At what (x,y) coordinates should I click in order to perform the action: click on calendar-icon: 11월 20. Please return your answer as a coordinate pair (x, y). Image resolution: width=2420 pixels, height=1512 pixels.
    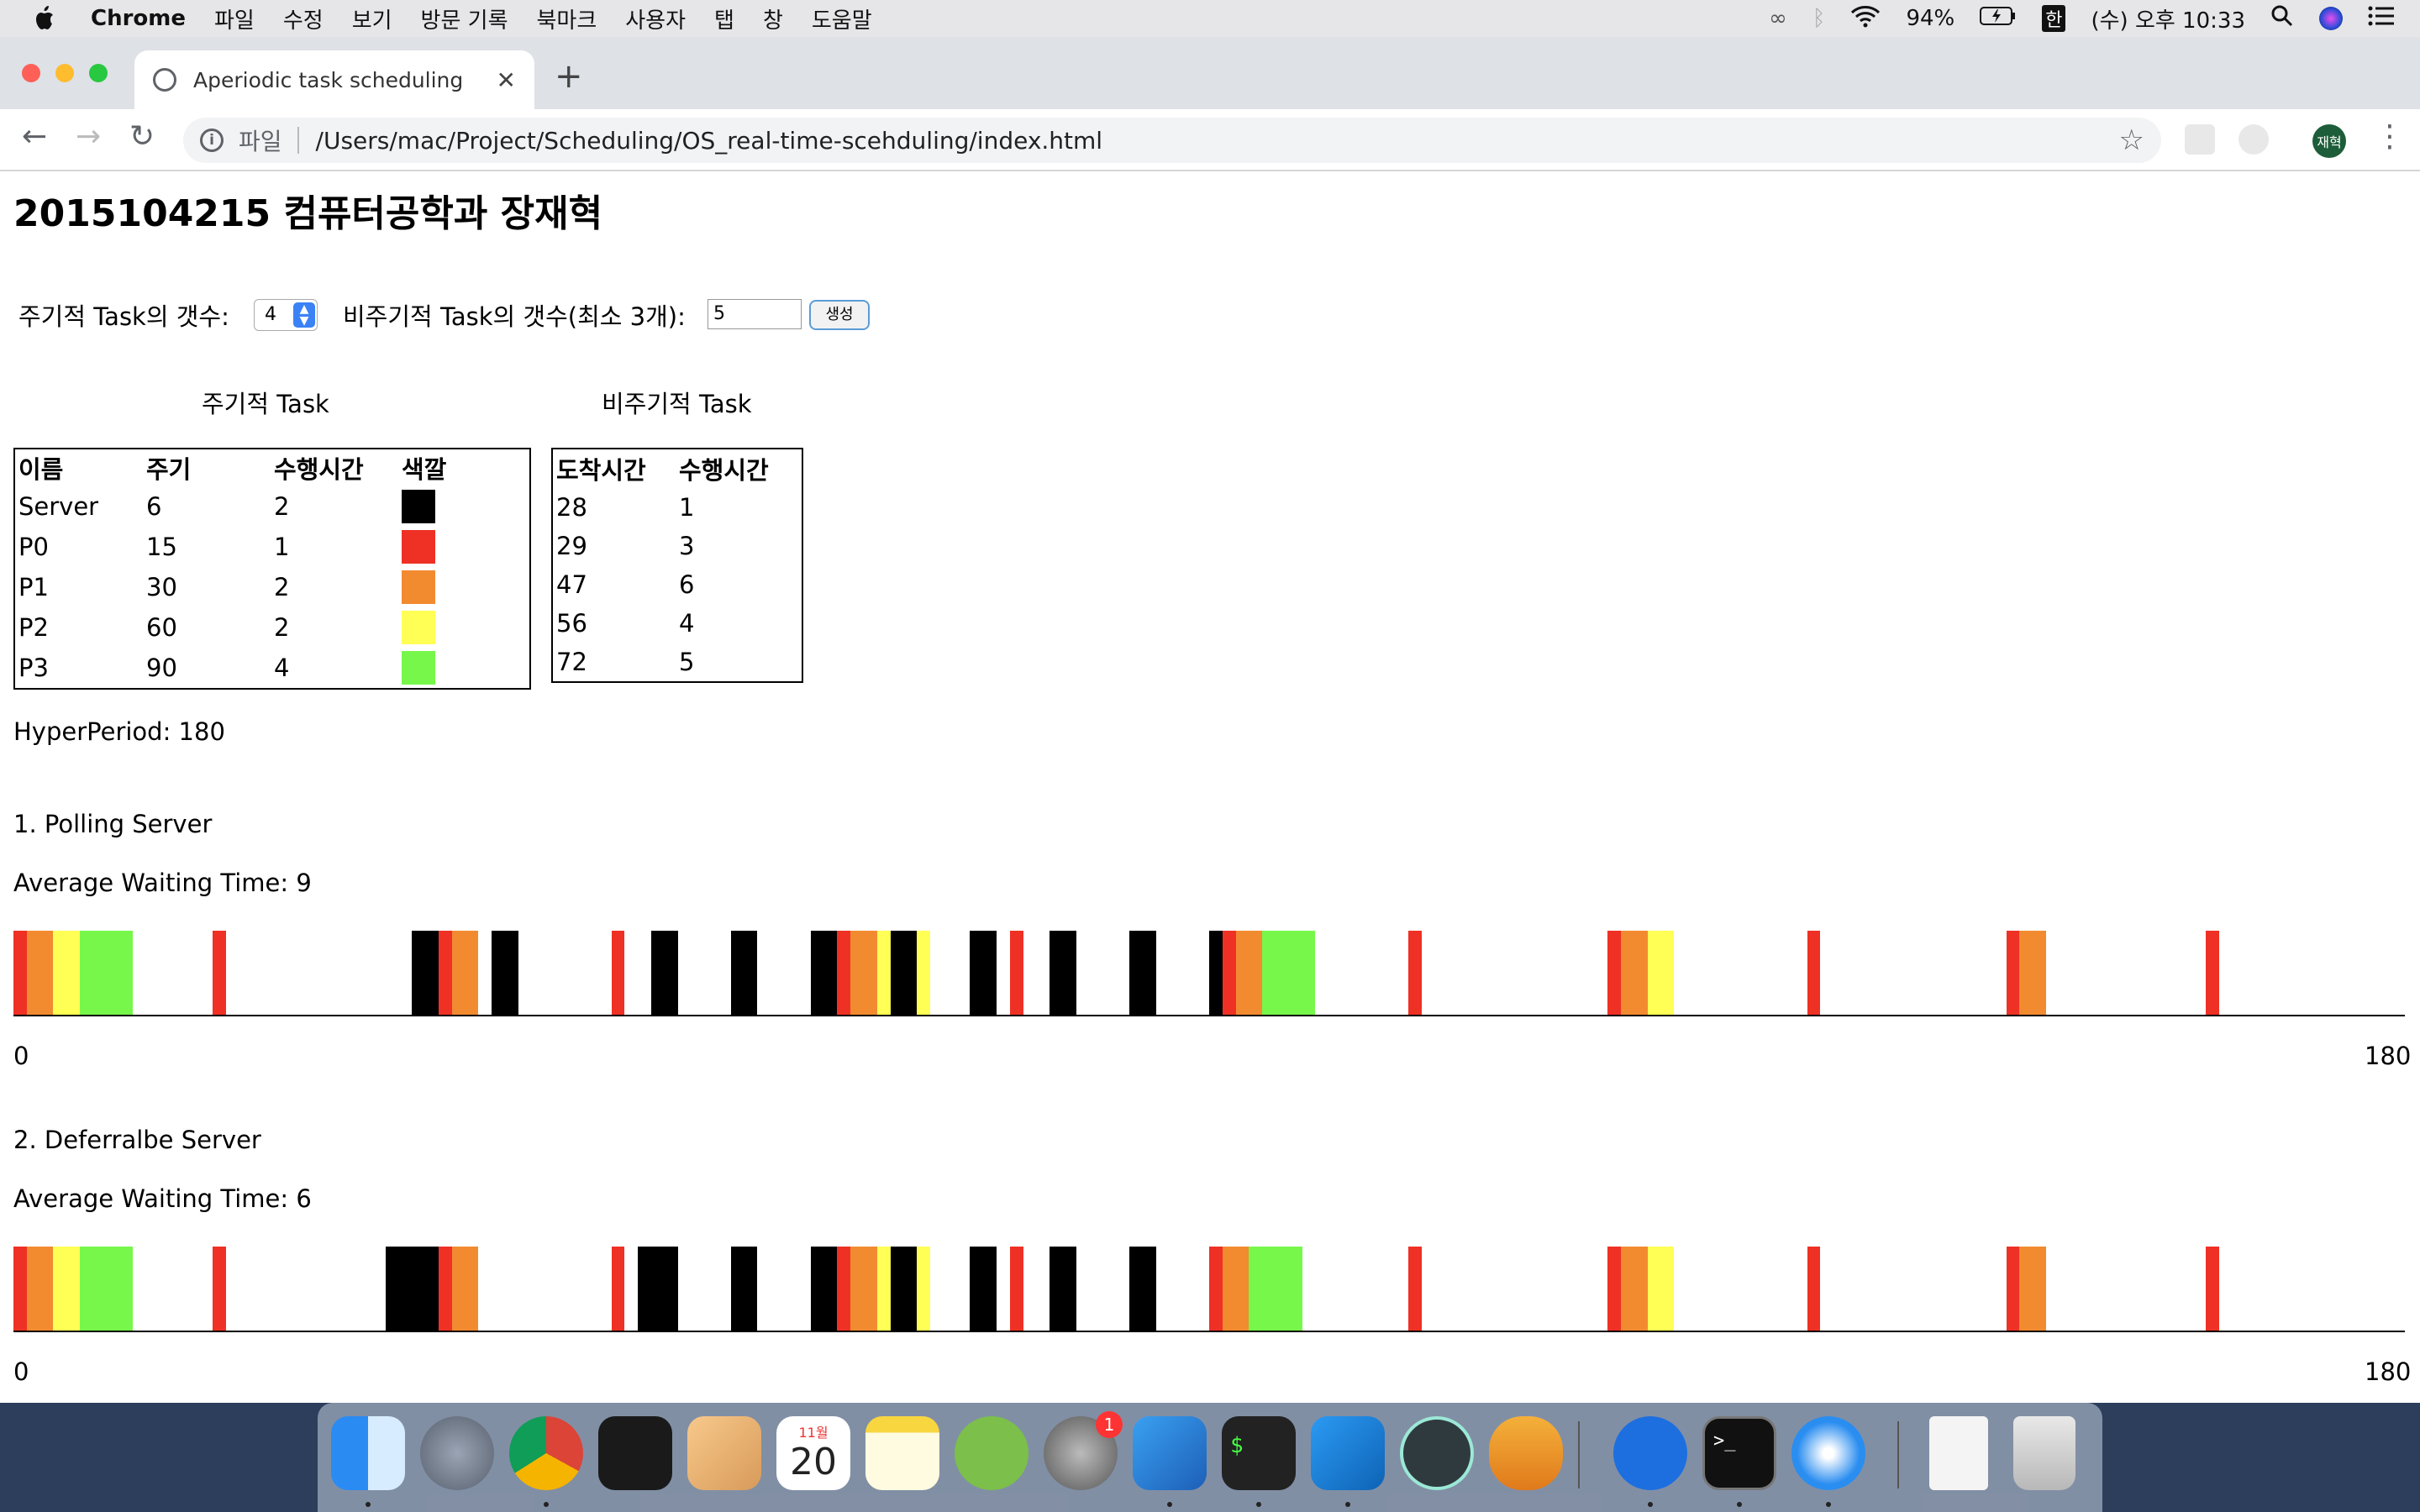
    Looking at the image, I should click on (813, 1453).